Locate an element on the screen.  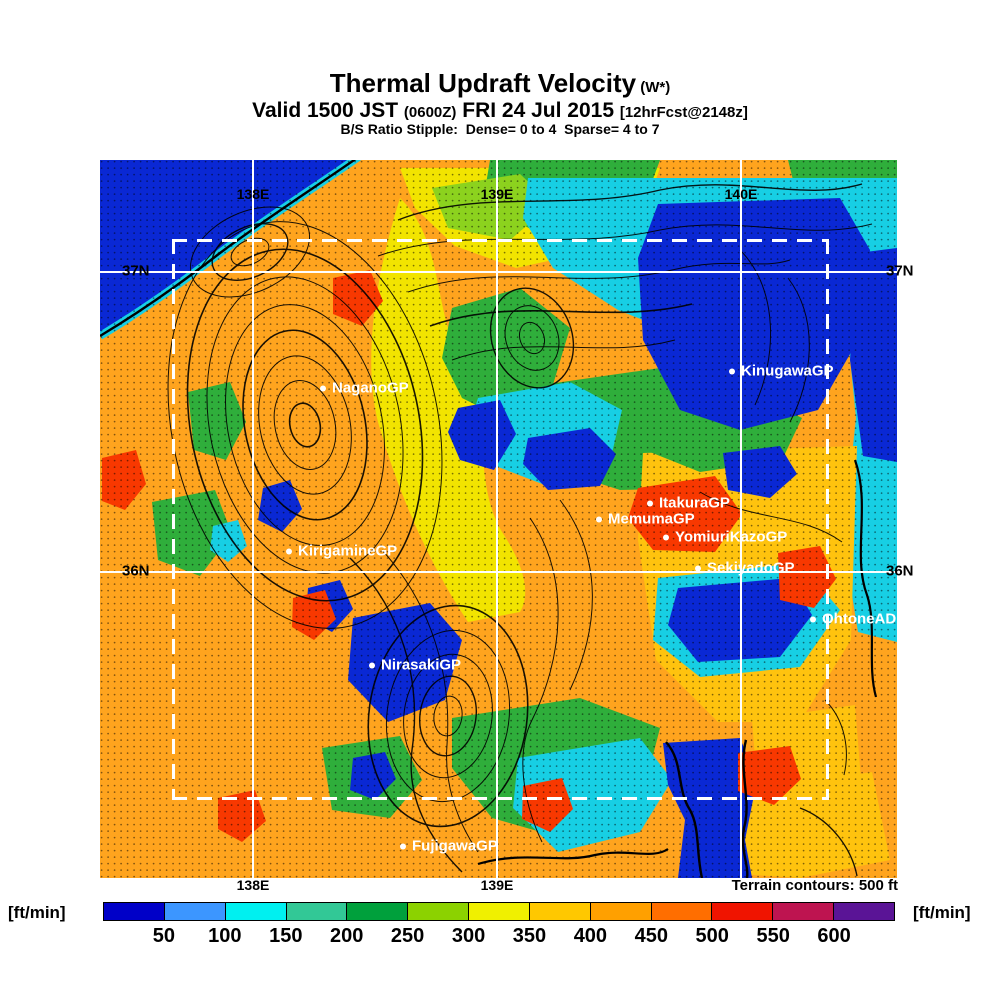
site-marker-NirasakiGP: NirasakiGP is located at coordinates (415, 665).